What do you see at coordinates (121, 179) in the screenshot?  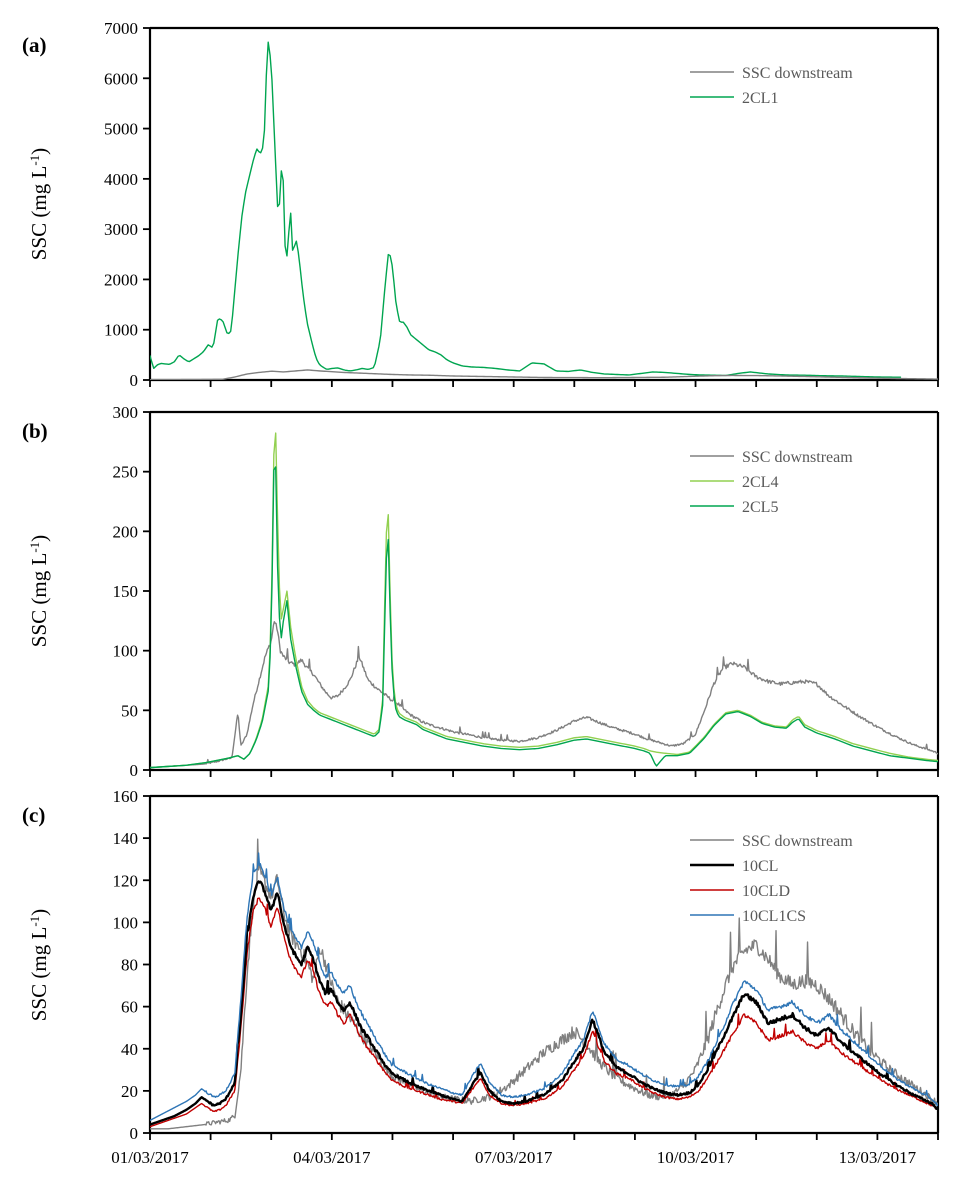 I see `y-tick-label: 4000` at bounding box center [121, 179].